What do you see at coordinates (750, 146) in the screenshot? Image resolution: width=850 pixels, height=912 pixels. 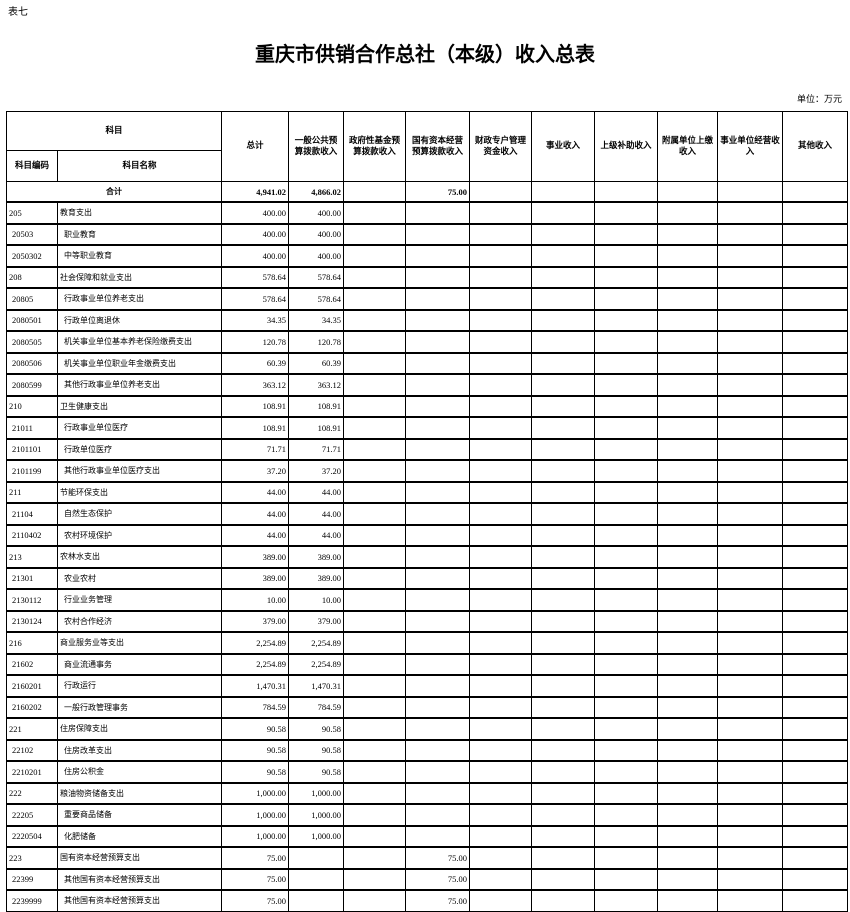 I see `header-col: 事业单位经营收入` at bounding box center [750, 146].